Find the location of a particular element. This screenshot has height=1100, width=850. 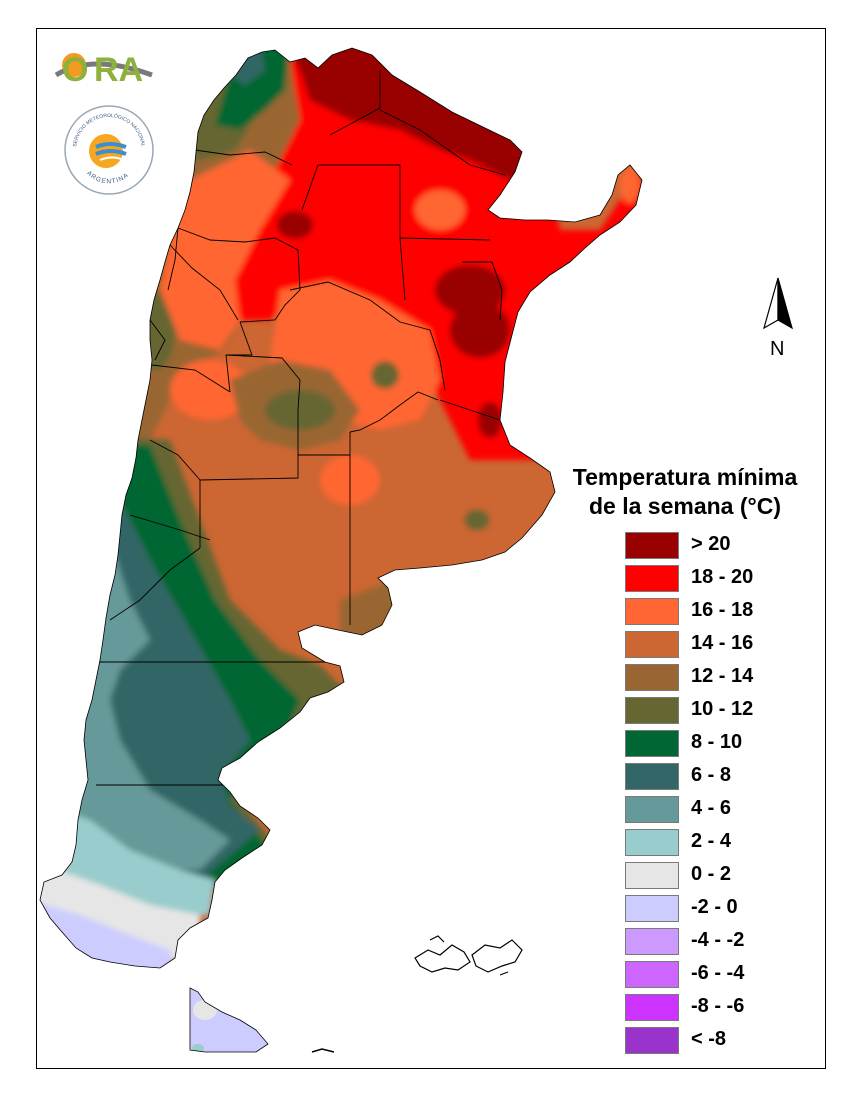

legend-item: 6 - 8 is located at coordinates (725, 777).